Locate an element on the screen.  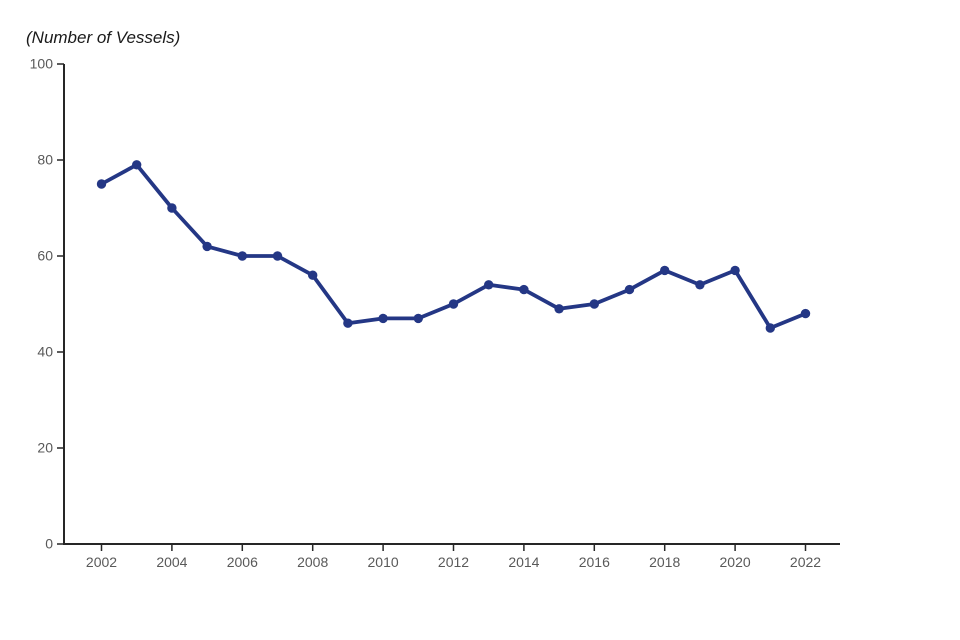
x-tick-label: 2010 is located at coordinates (383, 562).